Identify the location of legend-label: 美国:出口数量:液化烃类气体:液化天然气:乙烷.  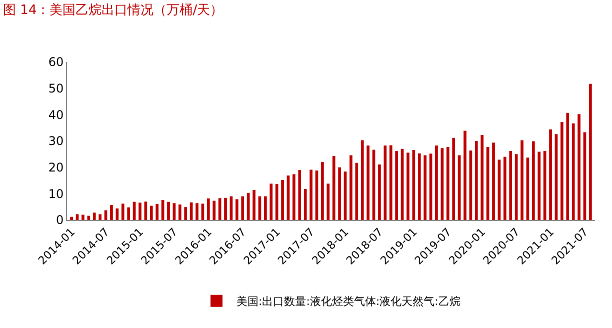
(348, 301).